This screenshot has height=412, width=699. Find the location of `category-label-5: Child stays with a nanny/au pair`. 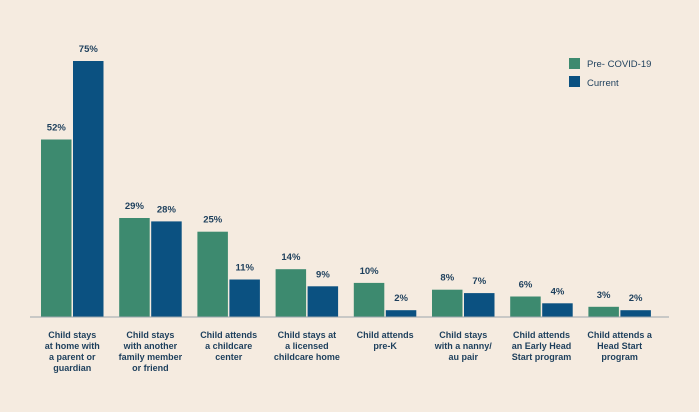

category-label-5: Child stays with a nanny/au pair is located at coordinates (463, 346).